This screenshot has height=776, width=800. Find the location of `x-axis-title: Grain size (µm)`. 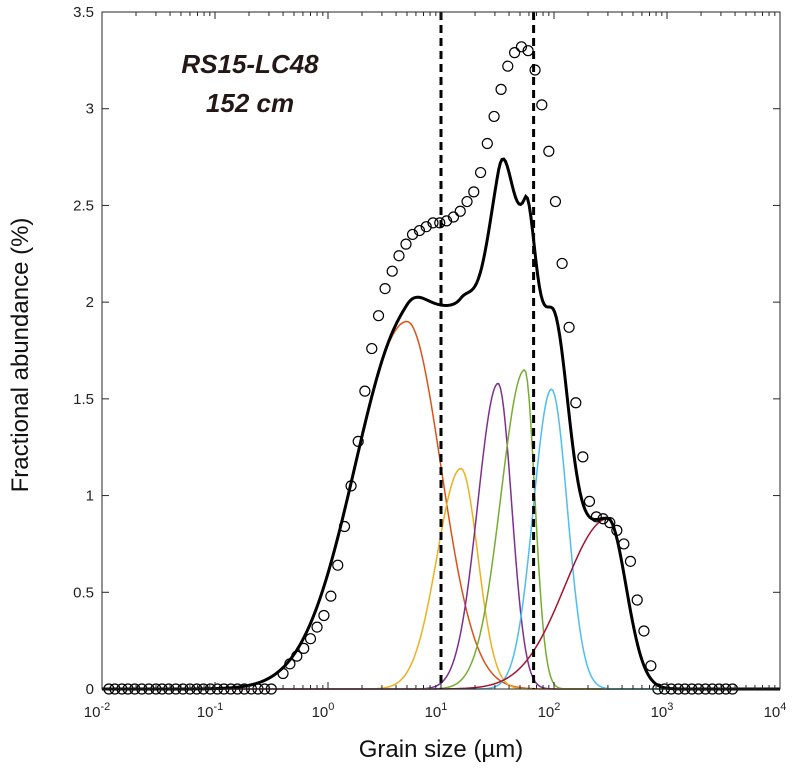

x-axis-title: Grain size (µm) is located at coordinates (441, 749).